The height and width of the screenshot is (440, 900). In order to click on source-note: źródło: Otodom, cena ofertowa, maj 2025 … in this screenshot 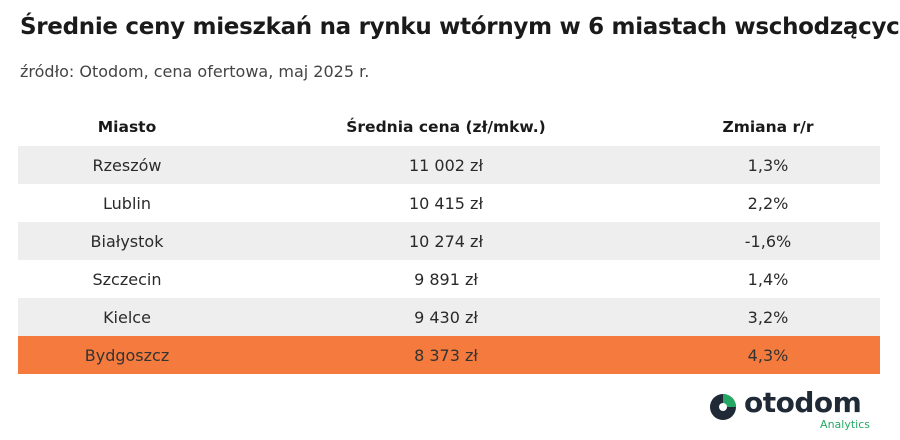, I will do `click(195, 71)`.